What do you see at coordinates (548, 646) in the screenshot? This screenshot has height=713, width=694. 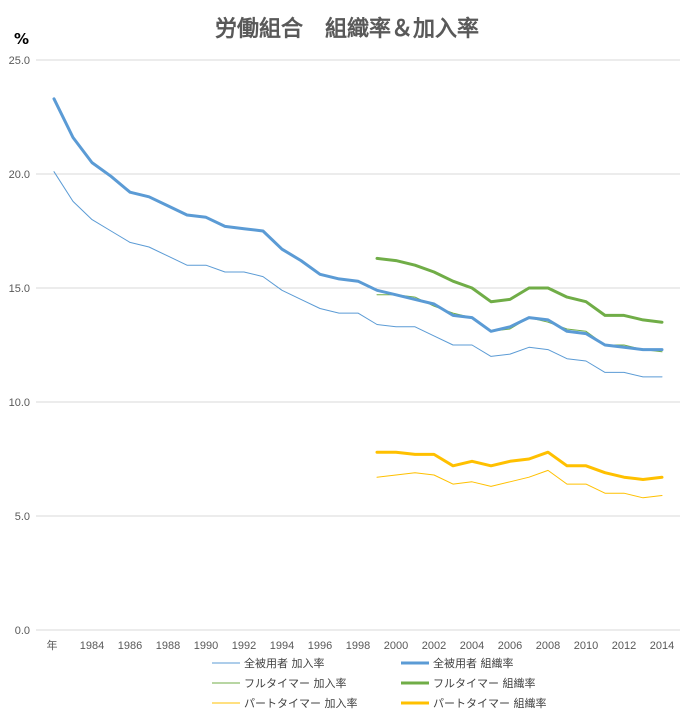 I see `x-tick-label: 2008` at bounding box center [548, 646].